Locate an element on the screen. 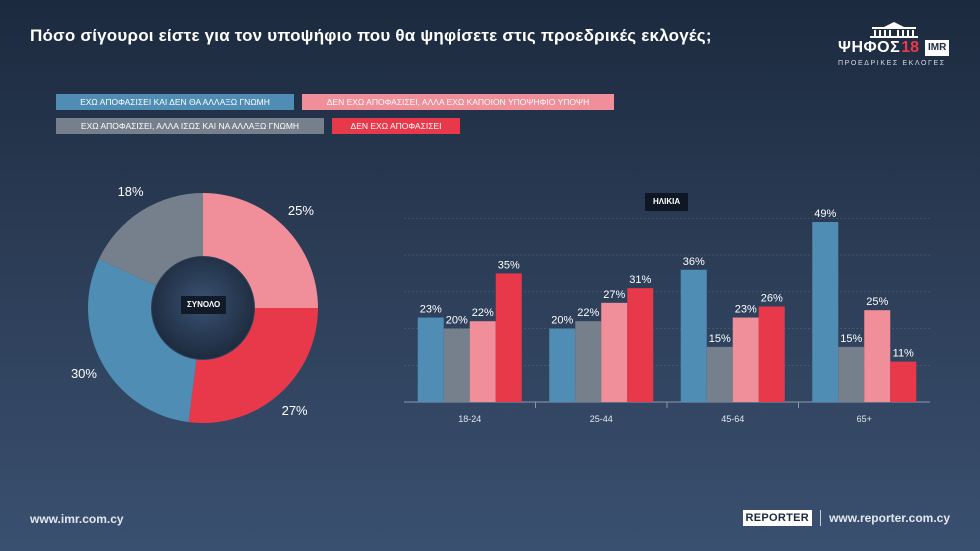 This screenshot has height=551, width=980. category-label: 18-24 is located at coordinates (469, 419).